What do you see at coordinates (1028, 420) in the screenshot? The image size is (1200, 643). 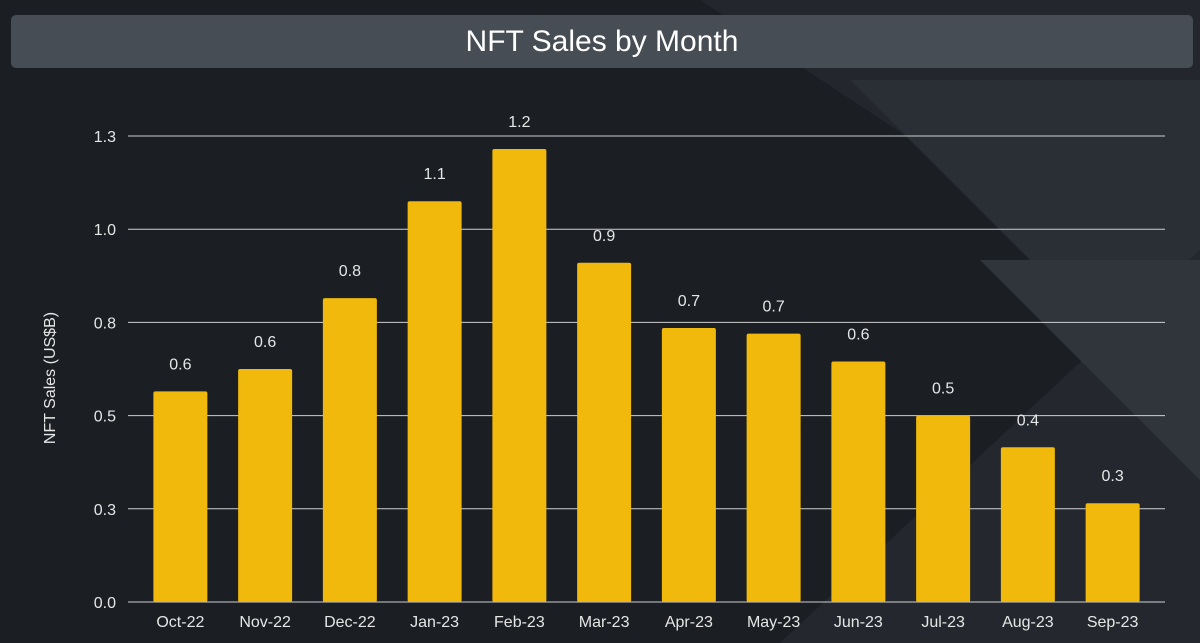 I see `data-label: 0.4` at bounding box center [1028, 420].